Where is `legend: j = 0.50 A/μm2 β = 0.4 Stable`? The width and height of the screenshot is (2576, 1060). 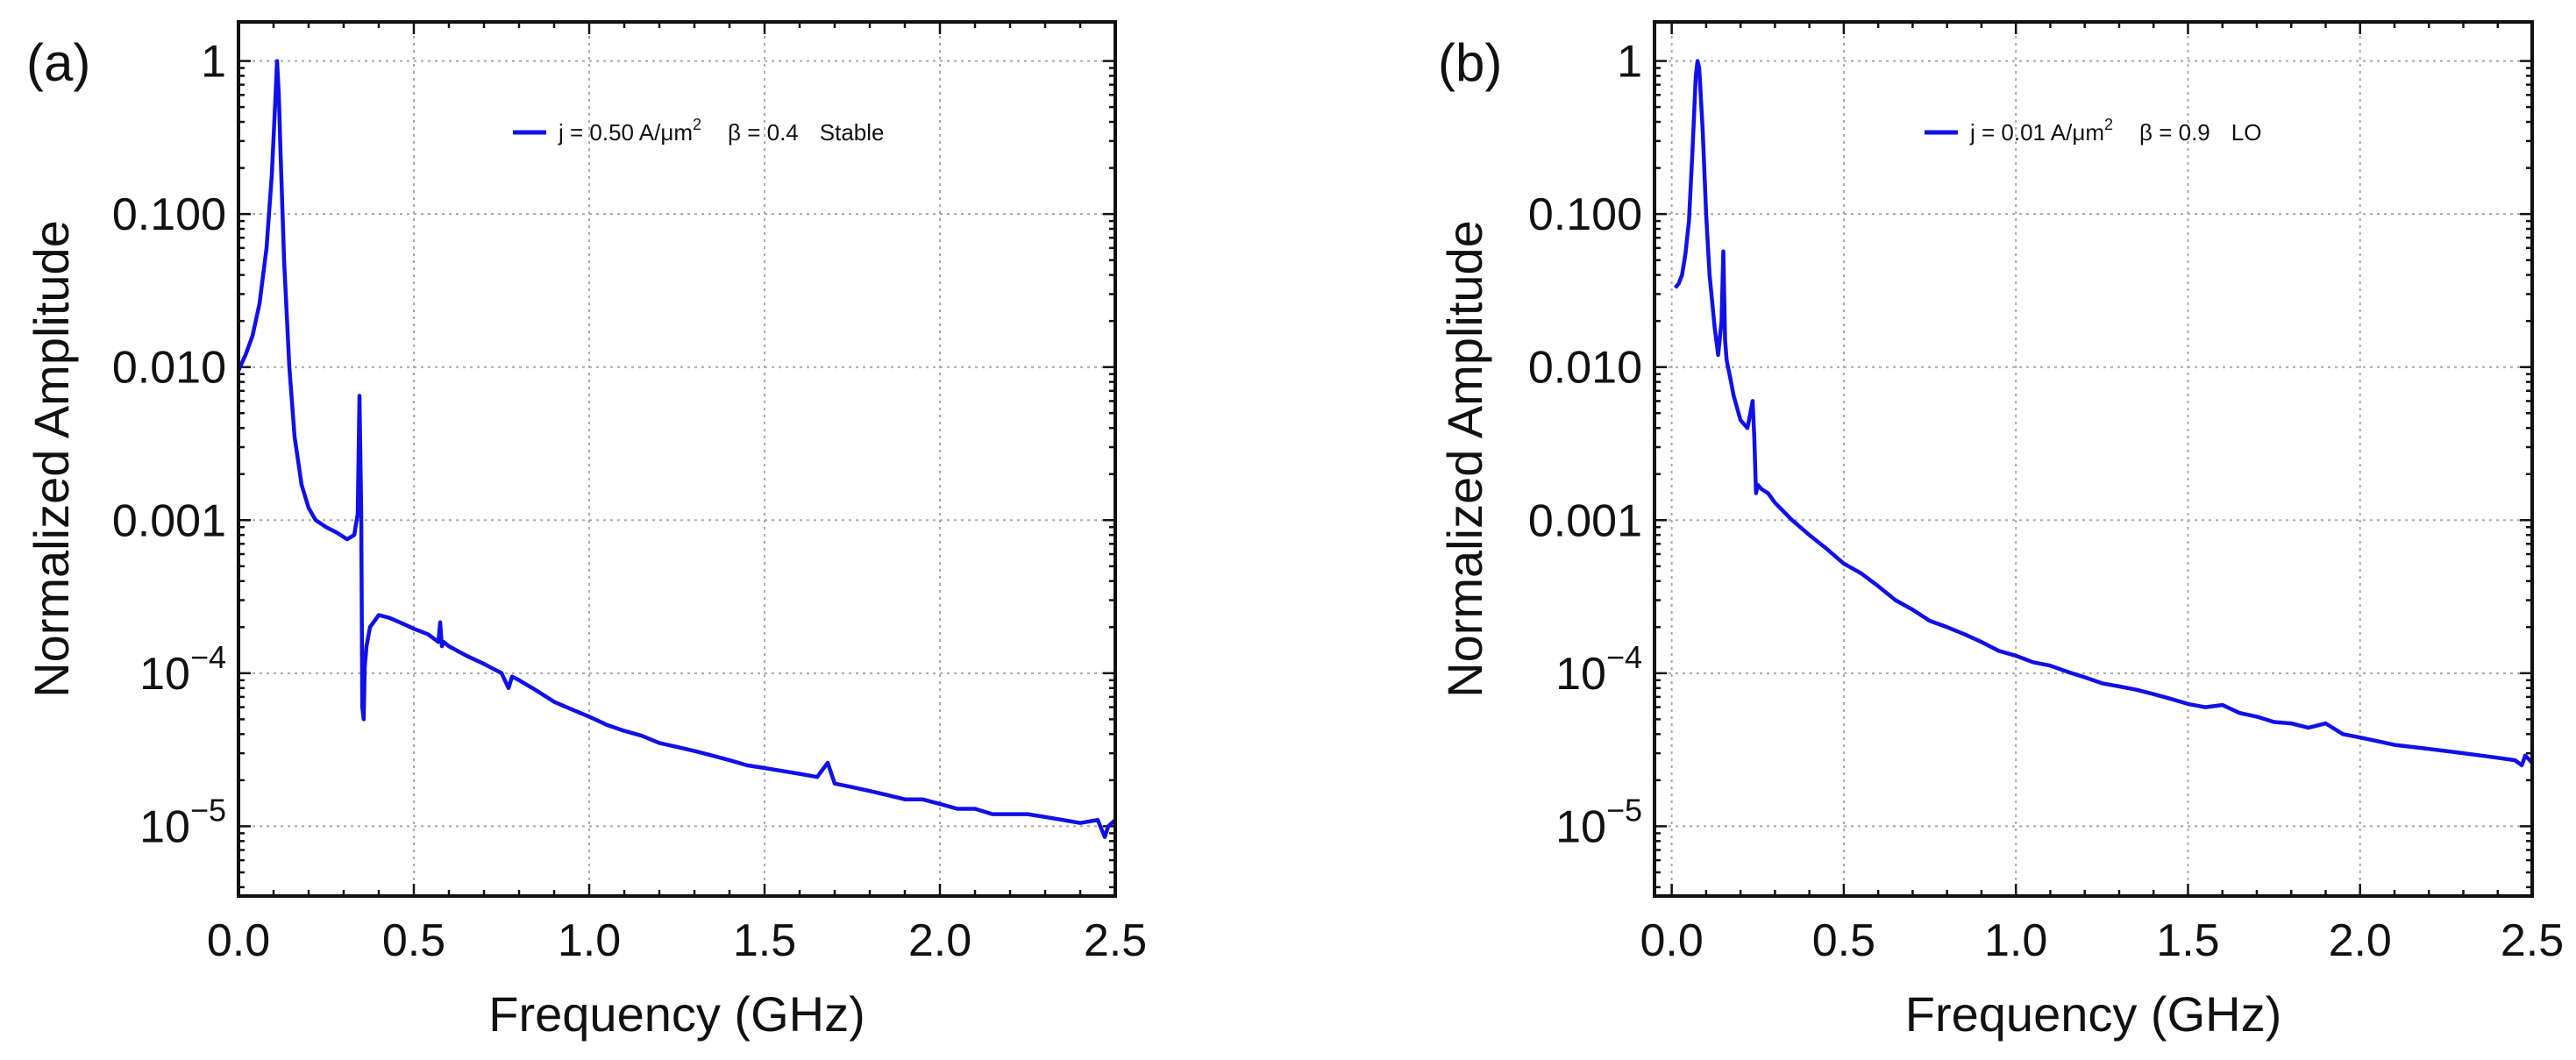 legend: j = 0.50 A/μm2 β = 0.4 Stable is located at coordinates (699, 131).